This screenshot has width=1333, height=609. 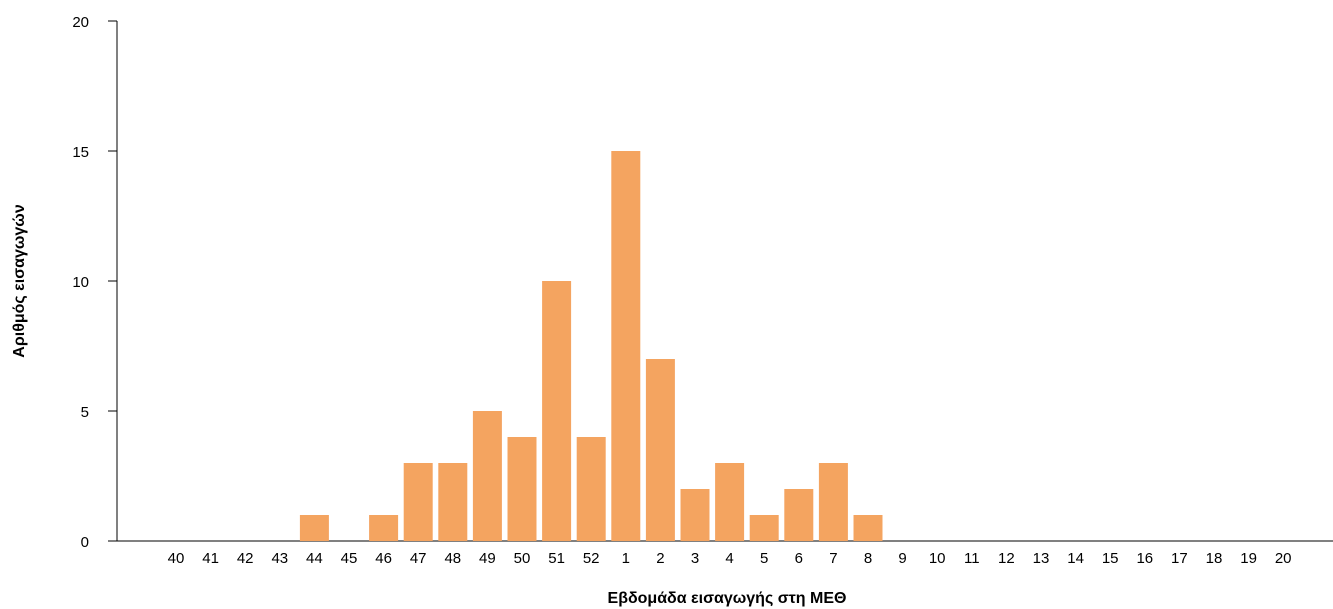 What do you see at coordinates (937, 558) in the screenshot?
I see `x-tick-label: 10` at bounding box center [937, 558].